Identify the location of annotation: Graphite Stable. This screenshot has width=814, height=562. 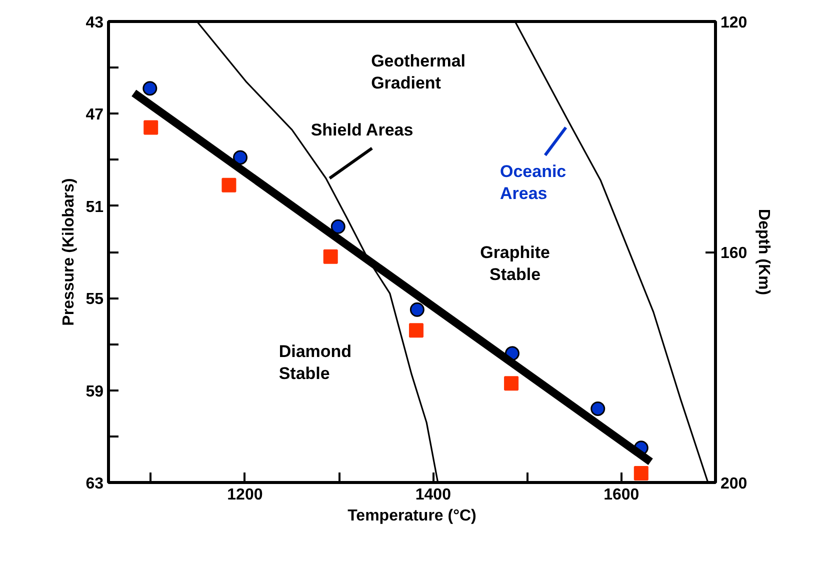
(515, 263).